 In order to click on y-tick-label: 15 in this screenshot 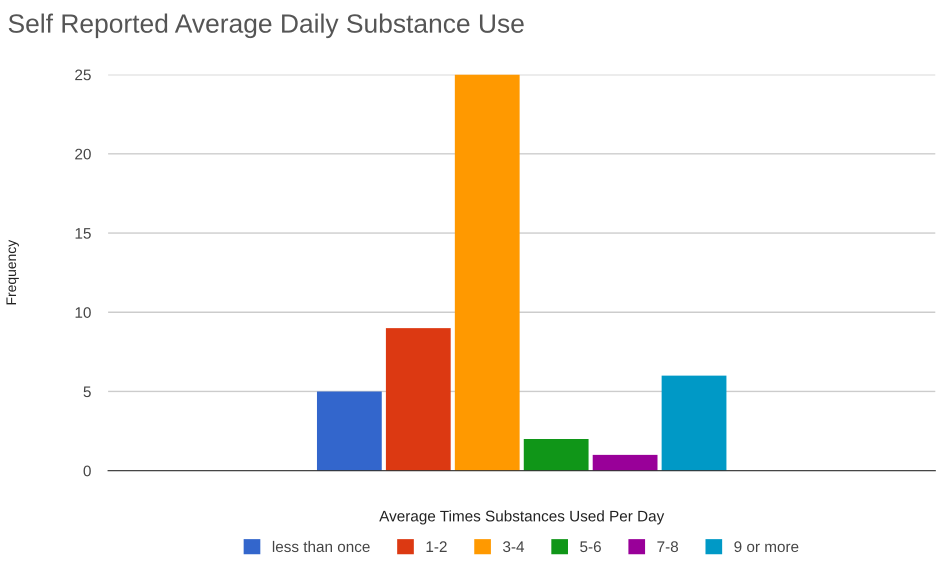, I will do `click(83, 233)`.